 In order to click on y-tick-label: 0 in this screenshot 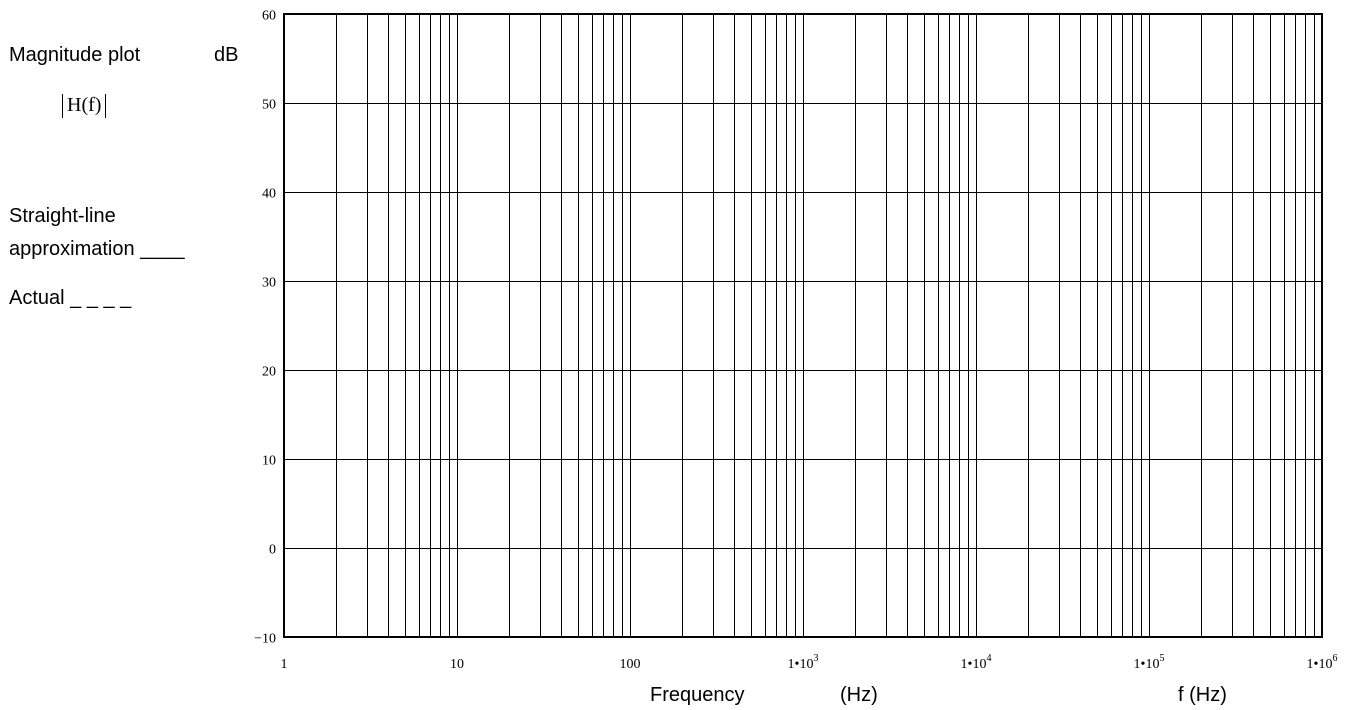, I will do `click(272, 550)`.